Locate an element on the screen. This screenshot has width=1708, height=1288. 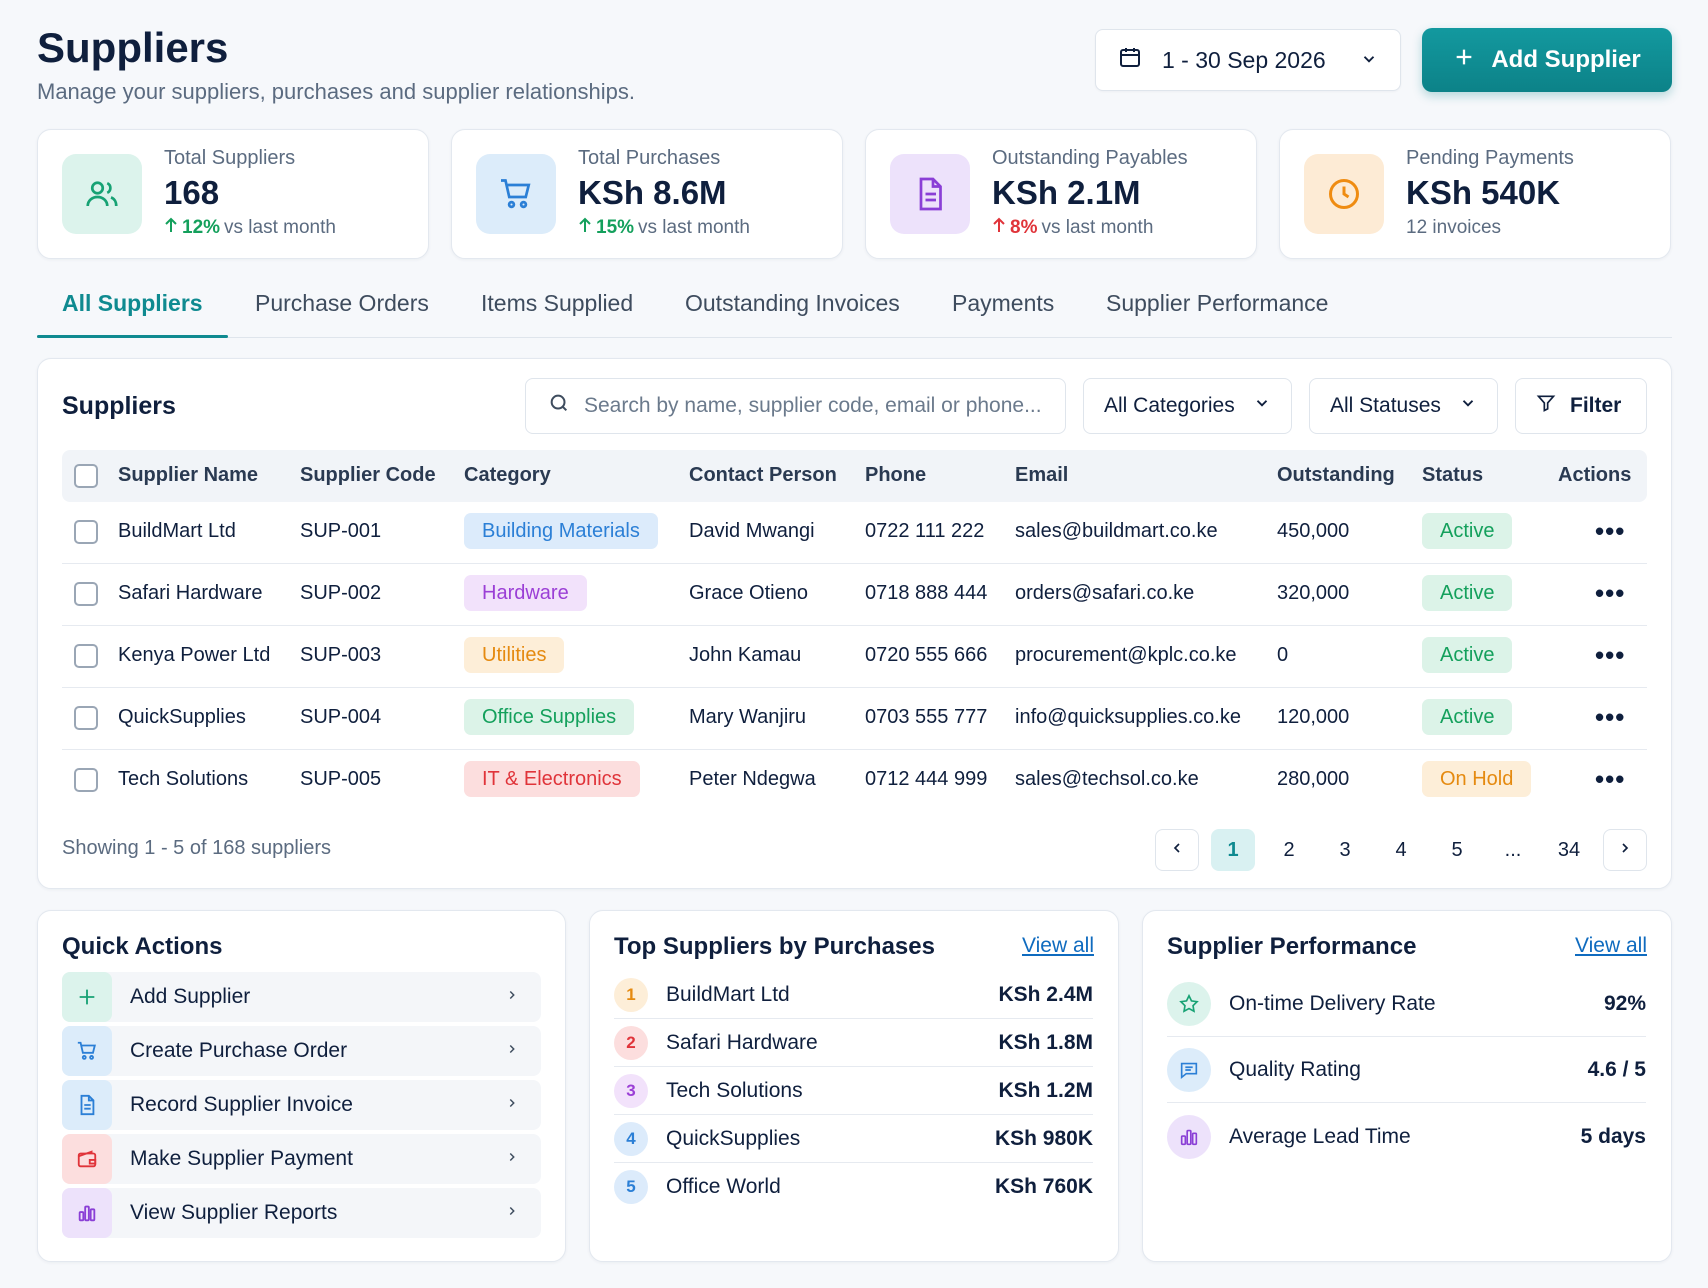
select-all-checkbox is located at coordinates (86, 476).